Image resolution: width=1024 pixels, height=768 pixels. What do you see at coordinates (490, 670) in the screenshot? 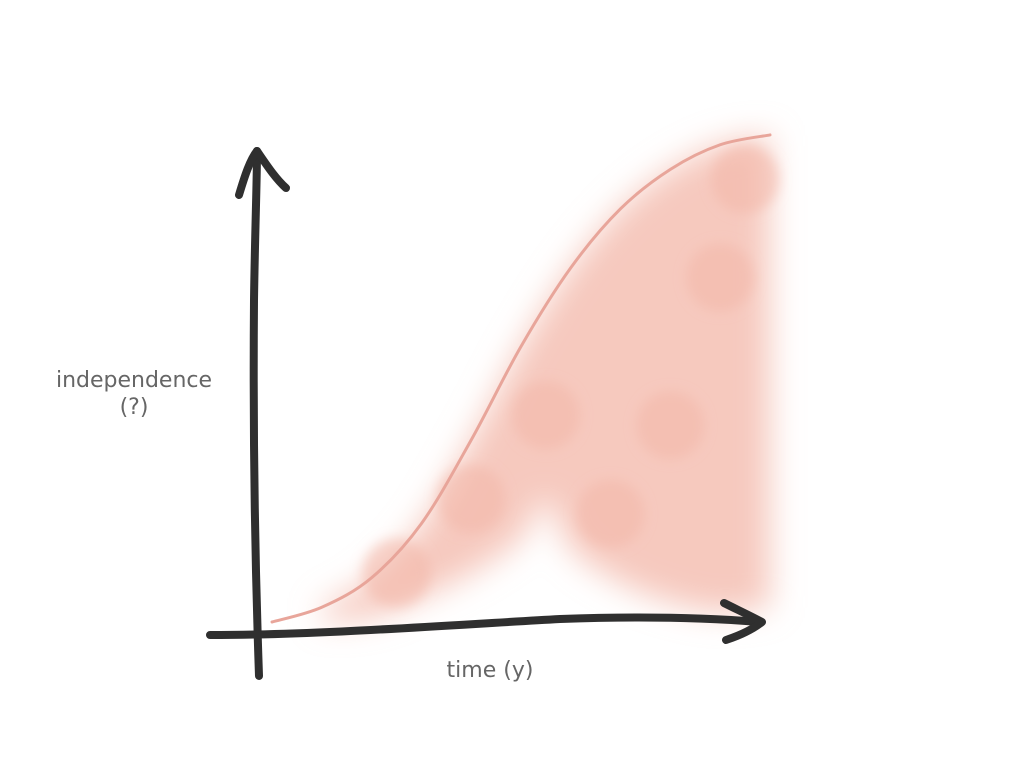
I see `x-axis-label: time (y)` at bounding box center [490, 670].